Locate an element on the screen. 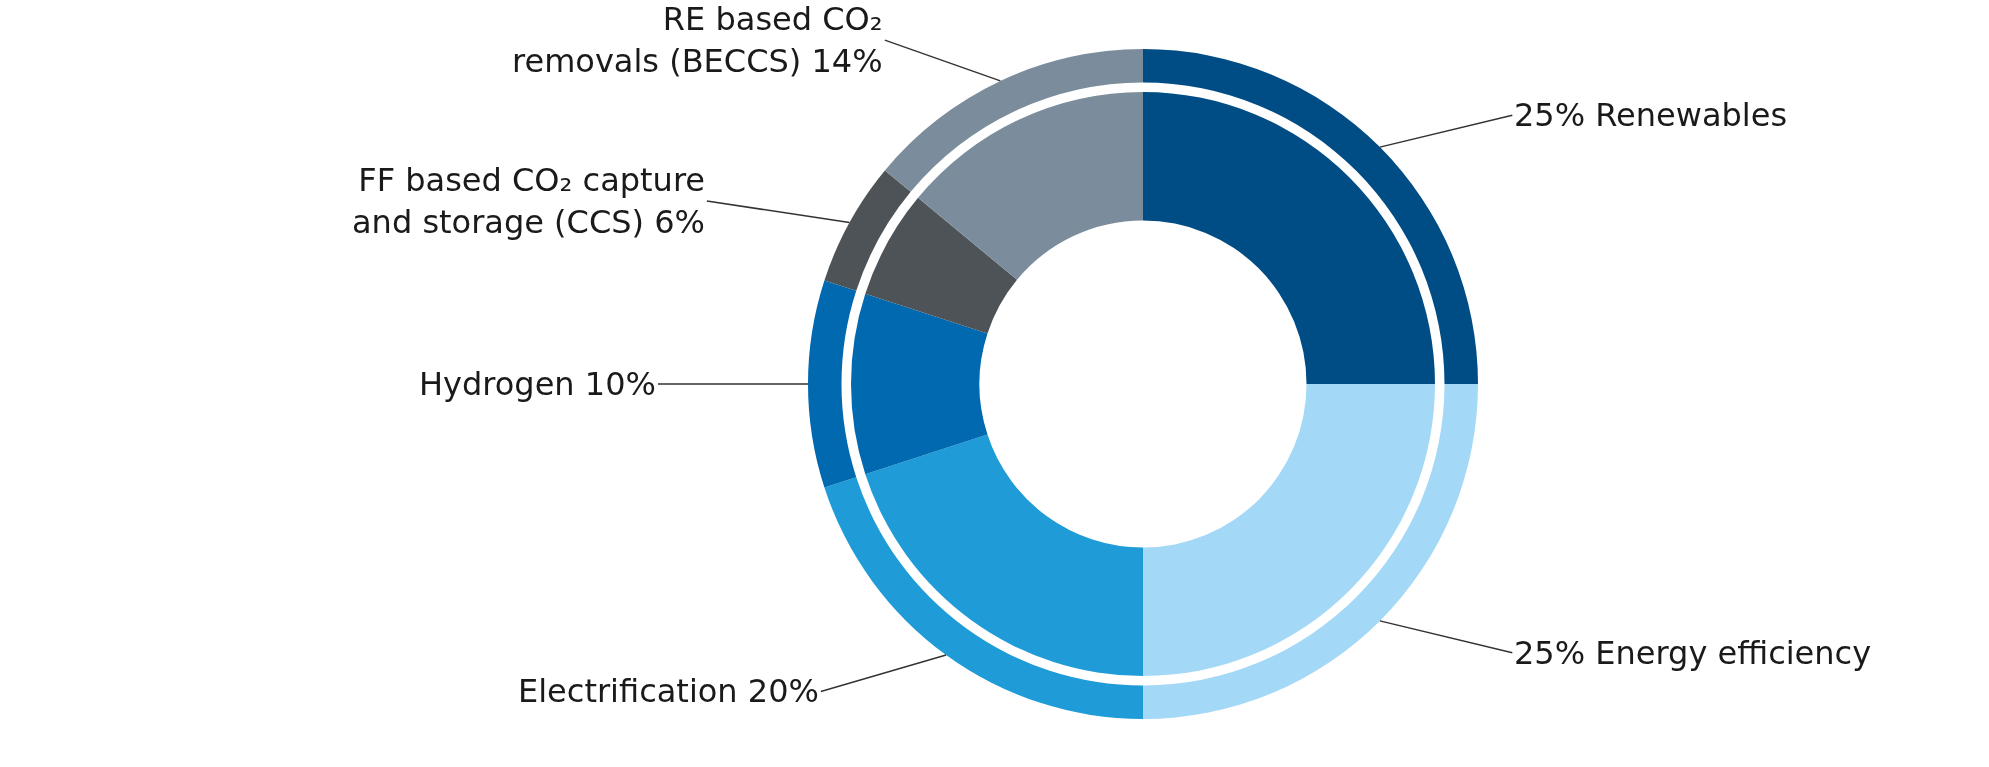 The height and width of the screenshot is (767, 1989). slice-label: FF based CO₂ capture and storage (CCS) 6% is located at coordinates (529, 201).